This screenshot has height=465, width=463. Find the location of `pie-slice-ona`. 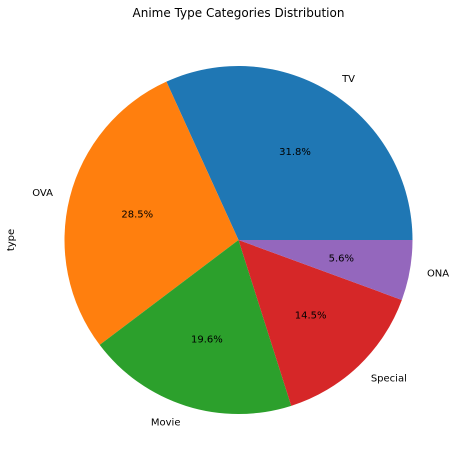

pie-slice-ona is located at coordinates (325, 270).